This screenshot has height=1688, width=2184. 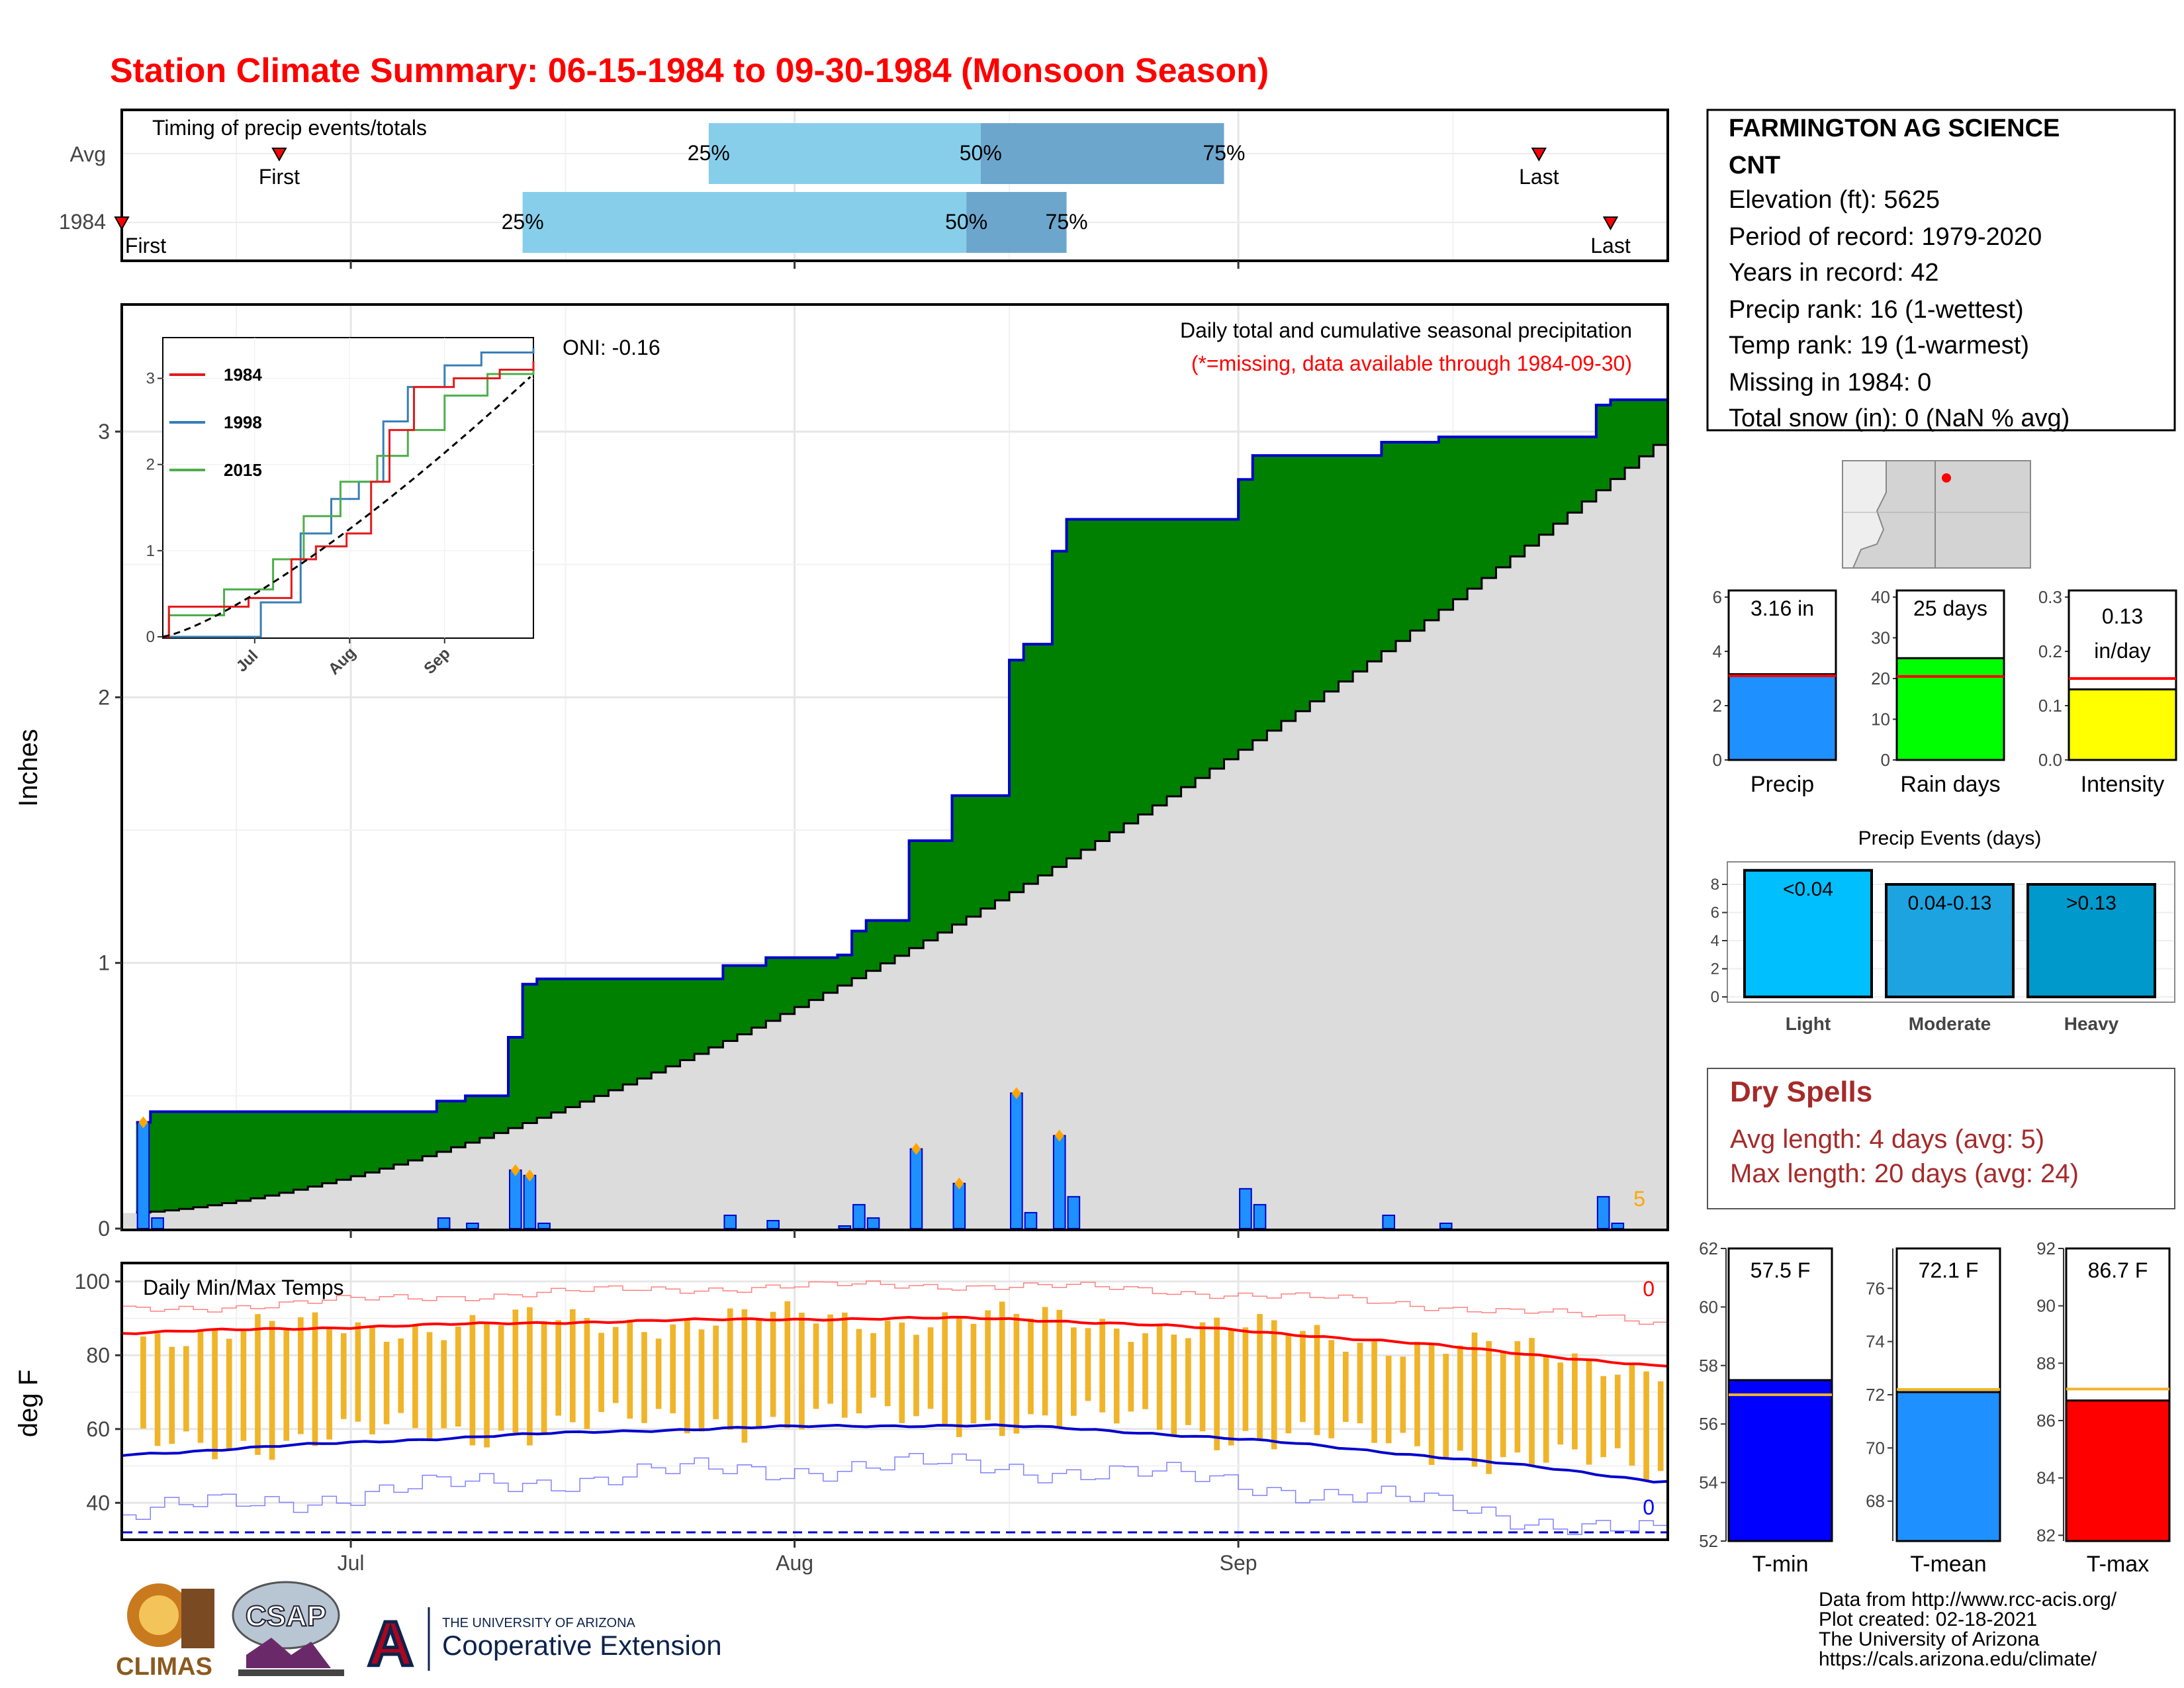 What do you see at coordinates (104, 432) in the screenshot?
I see `y-tick-label: 3` at bounding box center [104, 432].